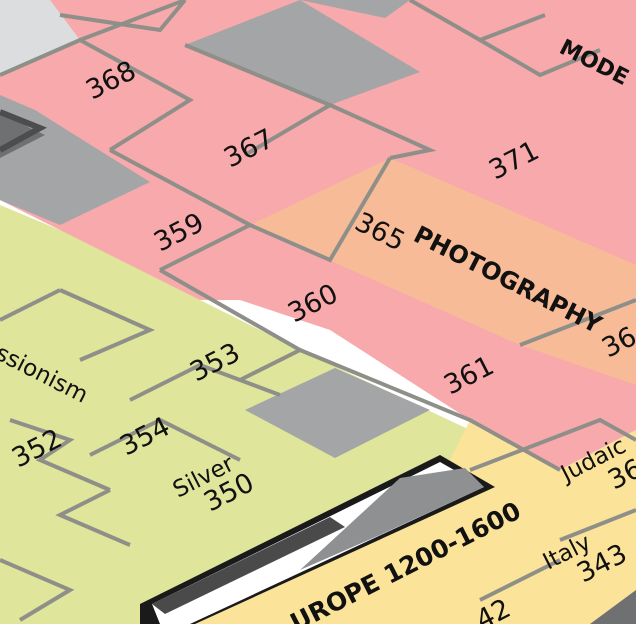  What do you see at coordinates (355, 9) in the screenshot?
I see `gray-block-top-right` at bounding box center [355, 9].